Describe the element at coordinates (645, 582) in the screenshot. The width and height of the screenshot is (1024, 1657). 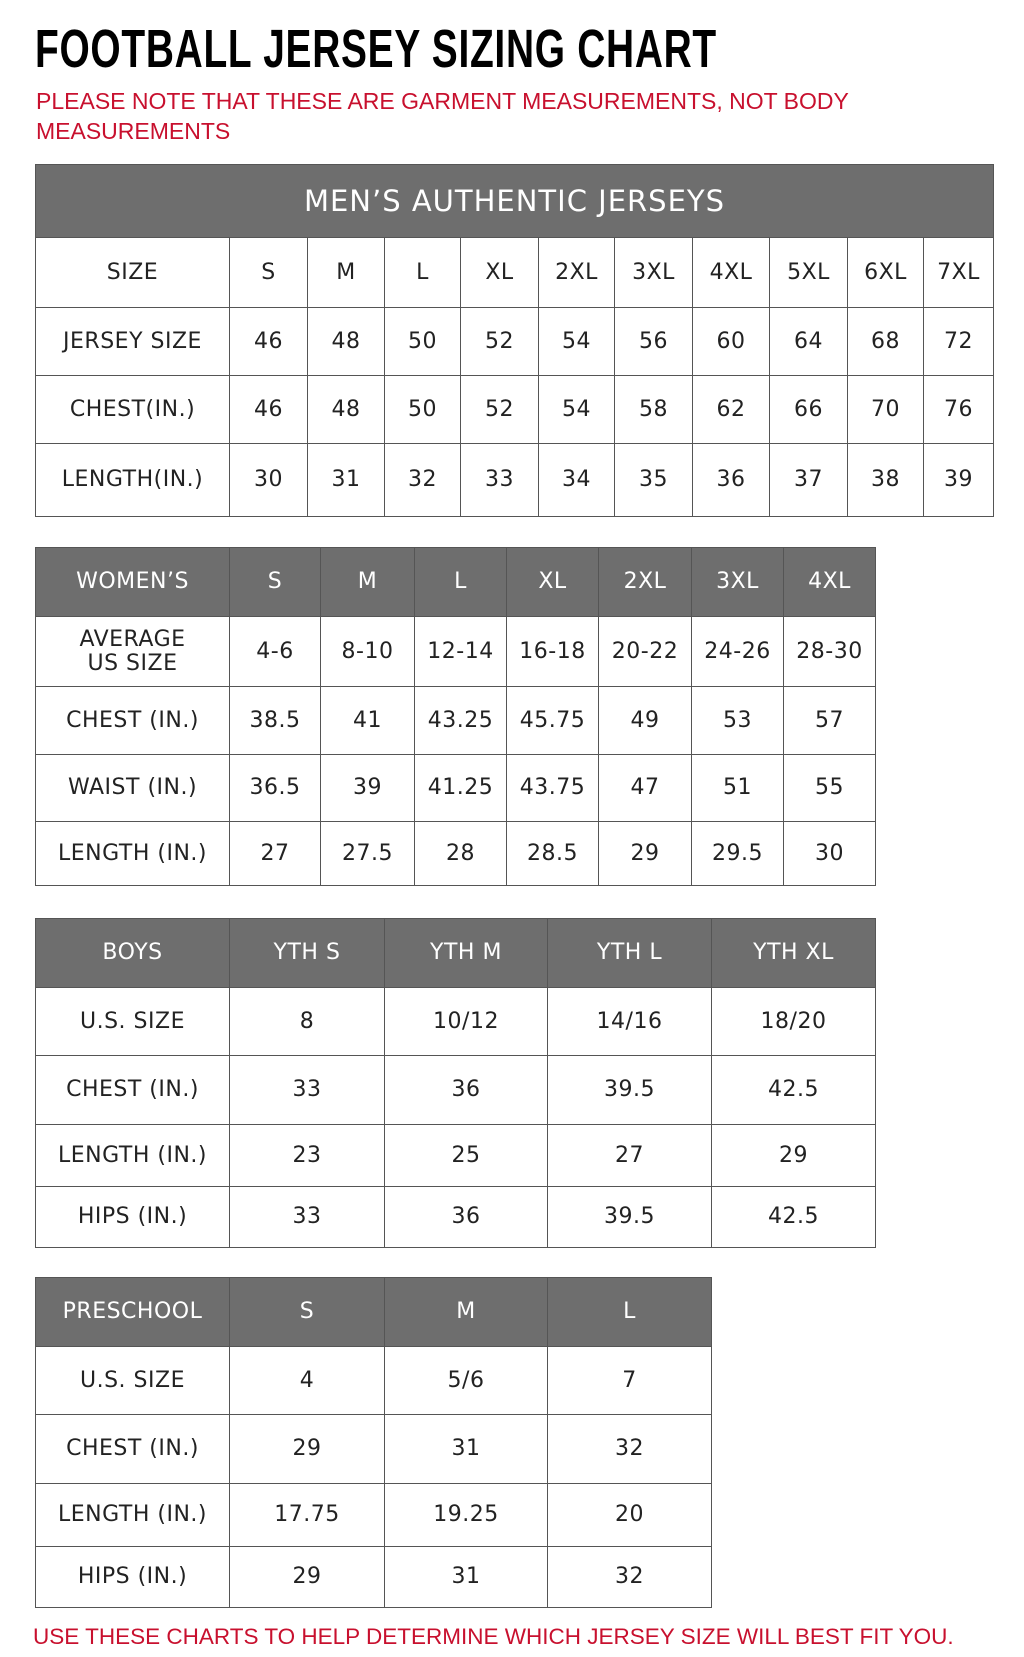
I see `header-cell: 2XL` at that location.